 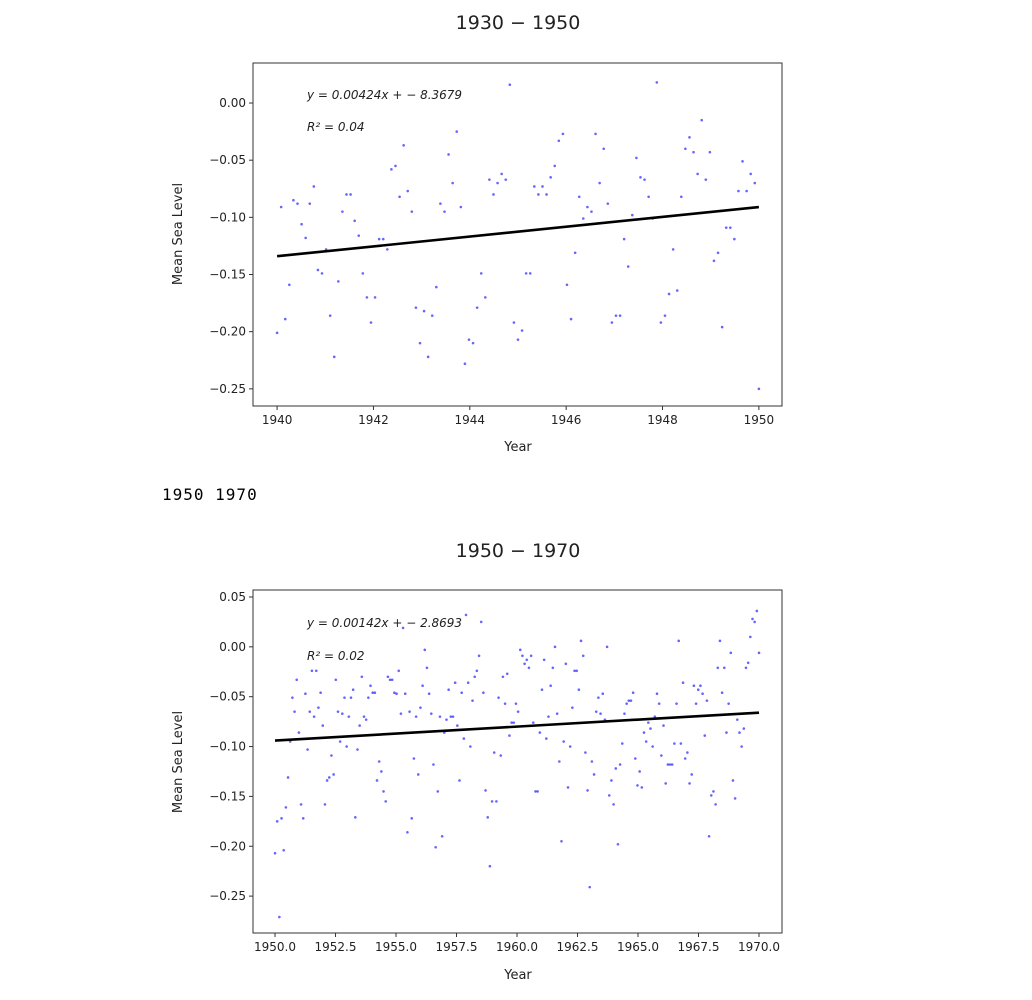 What do you see at coordinates (227, 796) in the screenshot?
I see `y-tick-label: −0.15` at bounding box center [227, 796].